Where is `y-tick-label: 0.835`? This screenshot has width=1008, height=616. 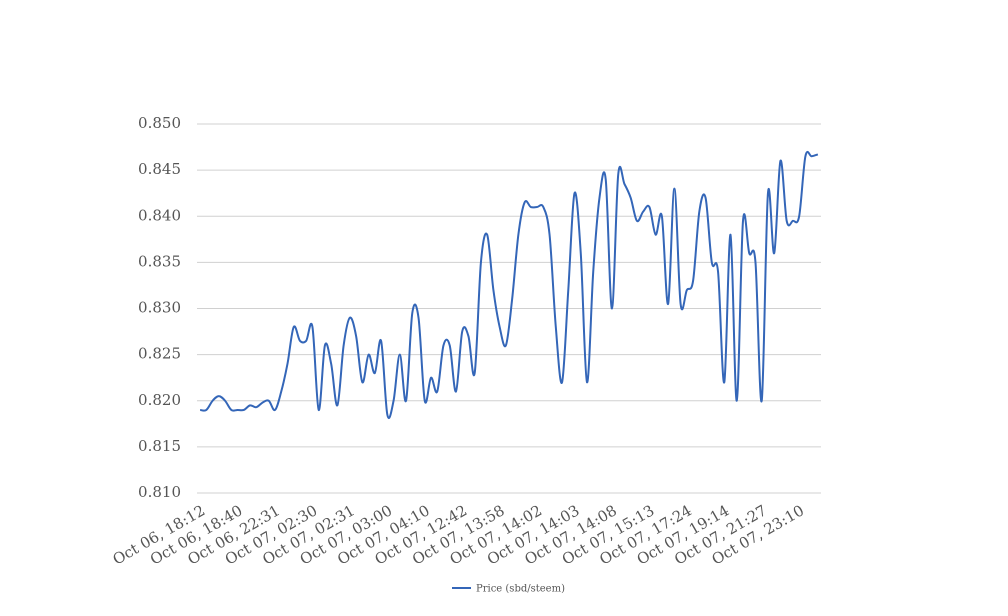 y-tick-label: 0.835 is located at coordinates (159, 261).